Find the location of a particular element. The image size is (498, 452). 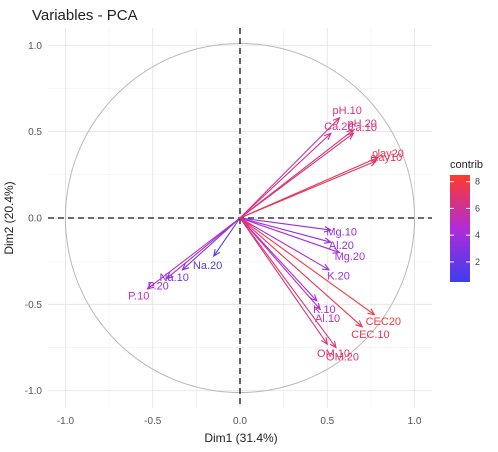

y-axis-title: Dim2 (20.4%) is located at coordinates (9, 217).